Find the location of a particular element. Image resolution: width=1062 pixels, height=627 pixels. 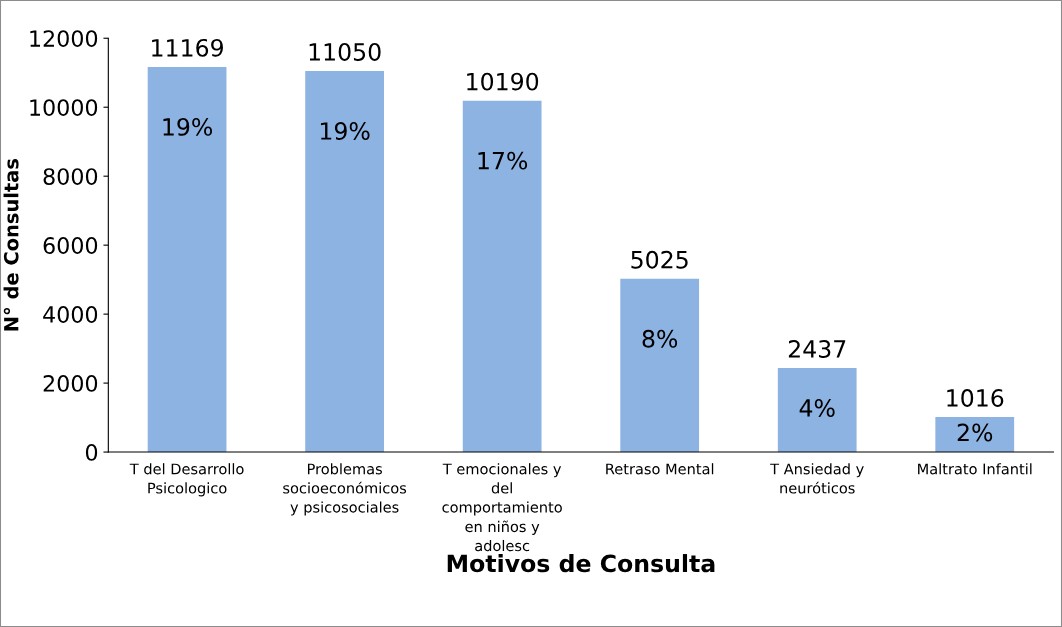

x-tick-label: Problemas socioeconómicos y psicosociales is located at coordinates (345, 489).